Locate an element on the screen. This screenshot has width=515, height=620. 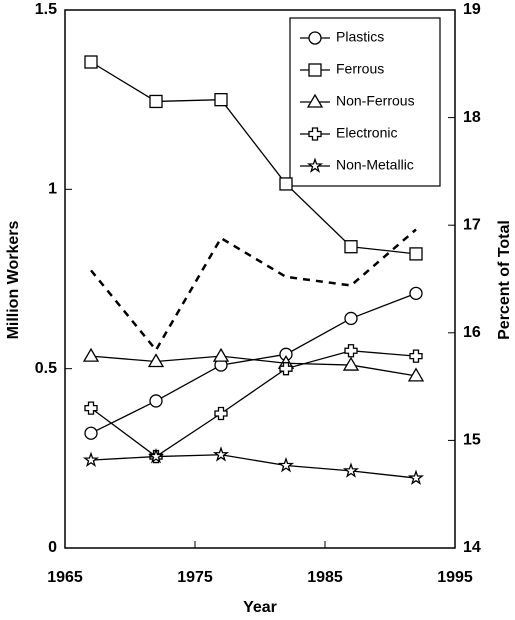
y-tick-label: 1 is located at coordinates (52, 189).